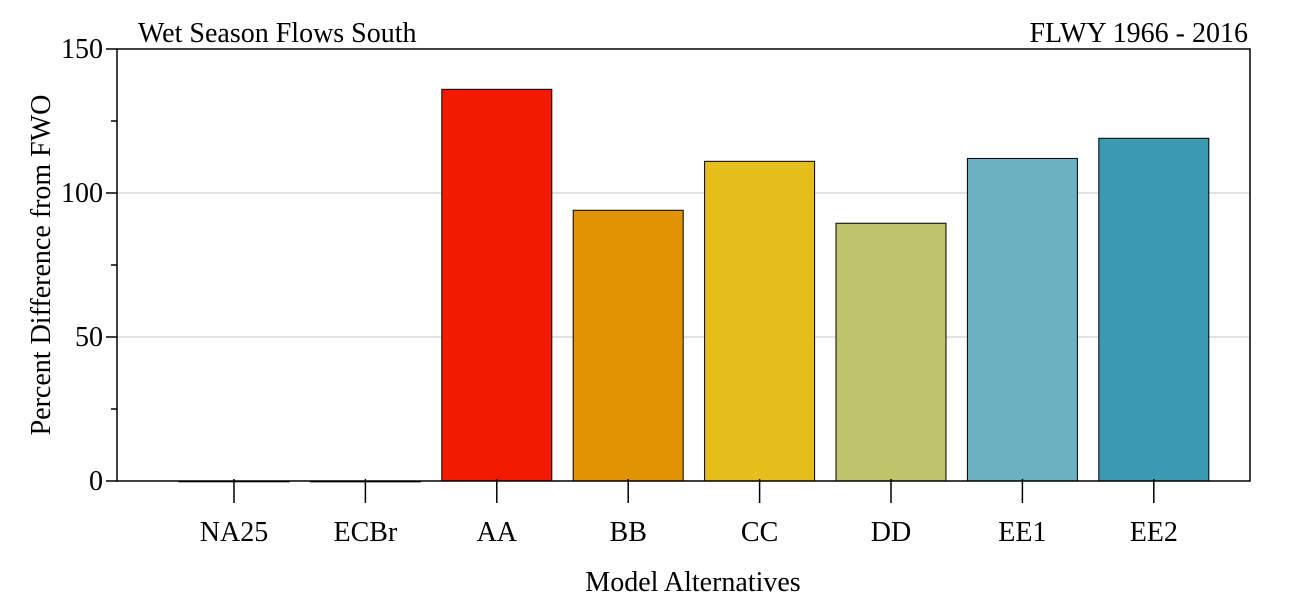 Image resolution: width=1300 pixels, height=600 pixels. What do you see at coordinates (692, 582) in the screenshot?
I see `x-axis-label: Model Alternatives` at bounding box center [692, 582].